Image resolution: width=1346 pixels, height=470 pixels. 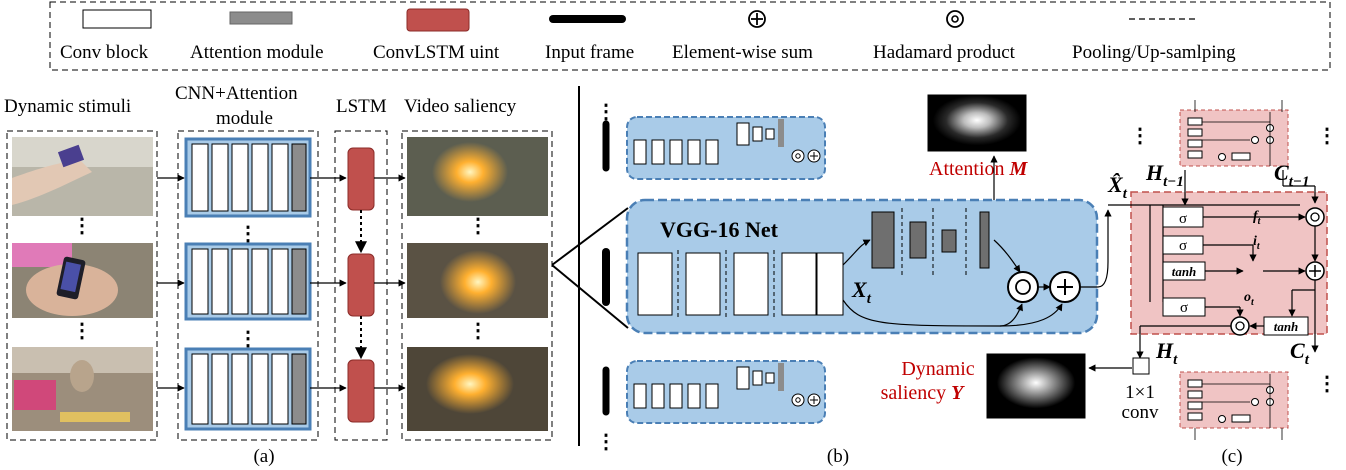 I want to click on vgg-main-network: VGG-16 Net Xt, so click(x=862, y=245).